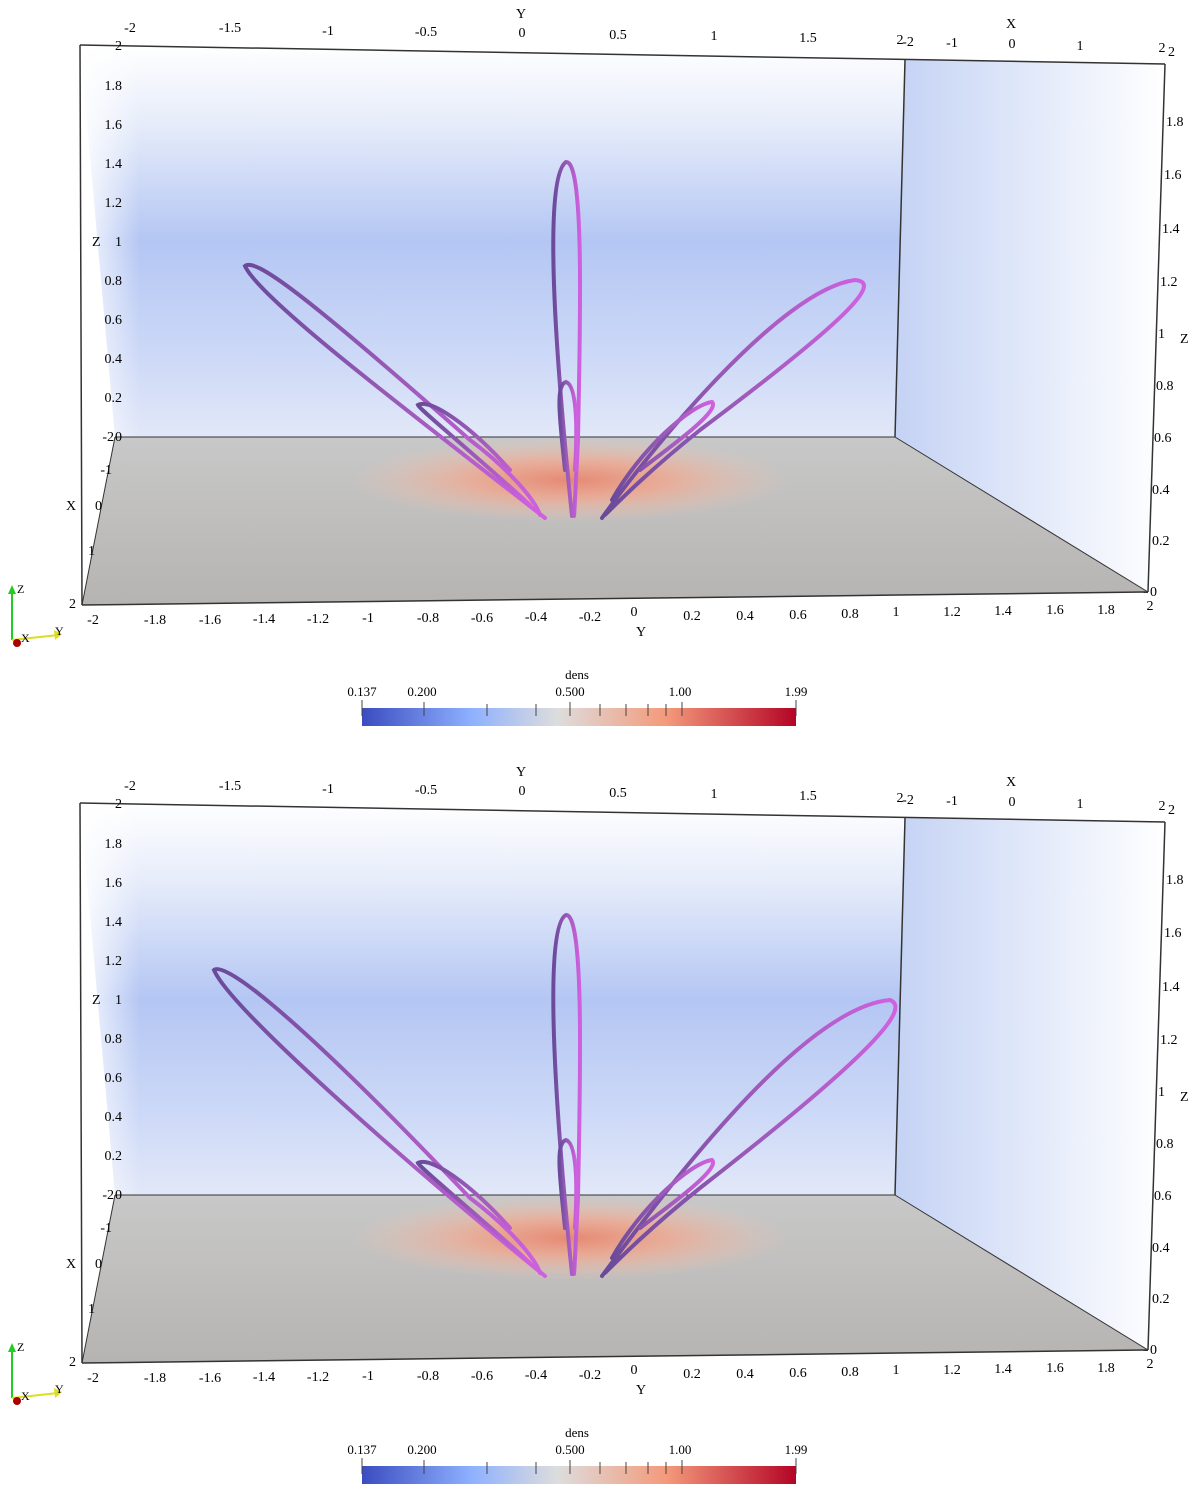 The height and width of the screenshot is (1503, 1200). What do you see at coordinates (733, 398) in the screenshot?
I see `loop-right-large` at bounding box center [733, 398].